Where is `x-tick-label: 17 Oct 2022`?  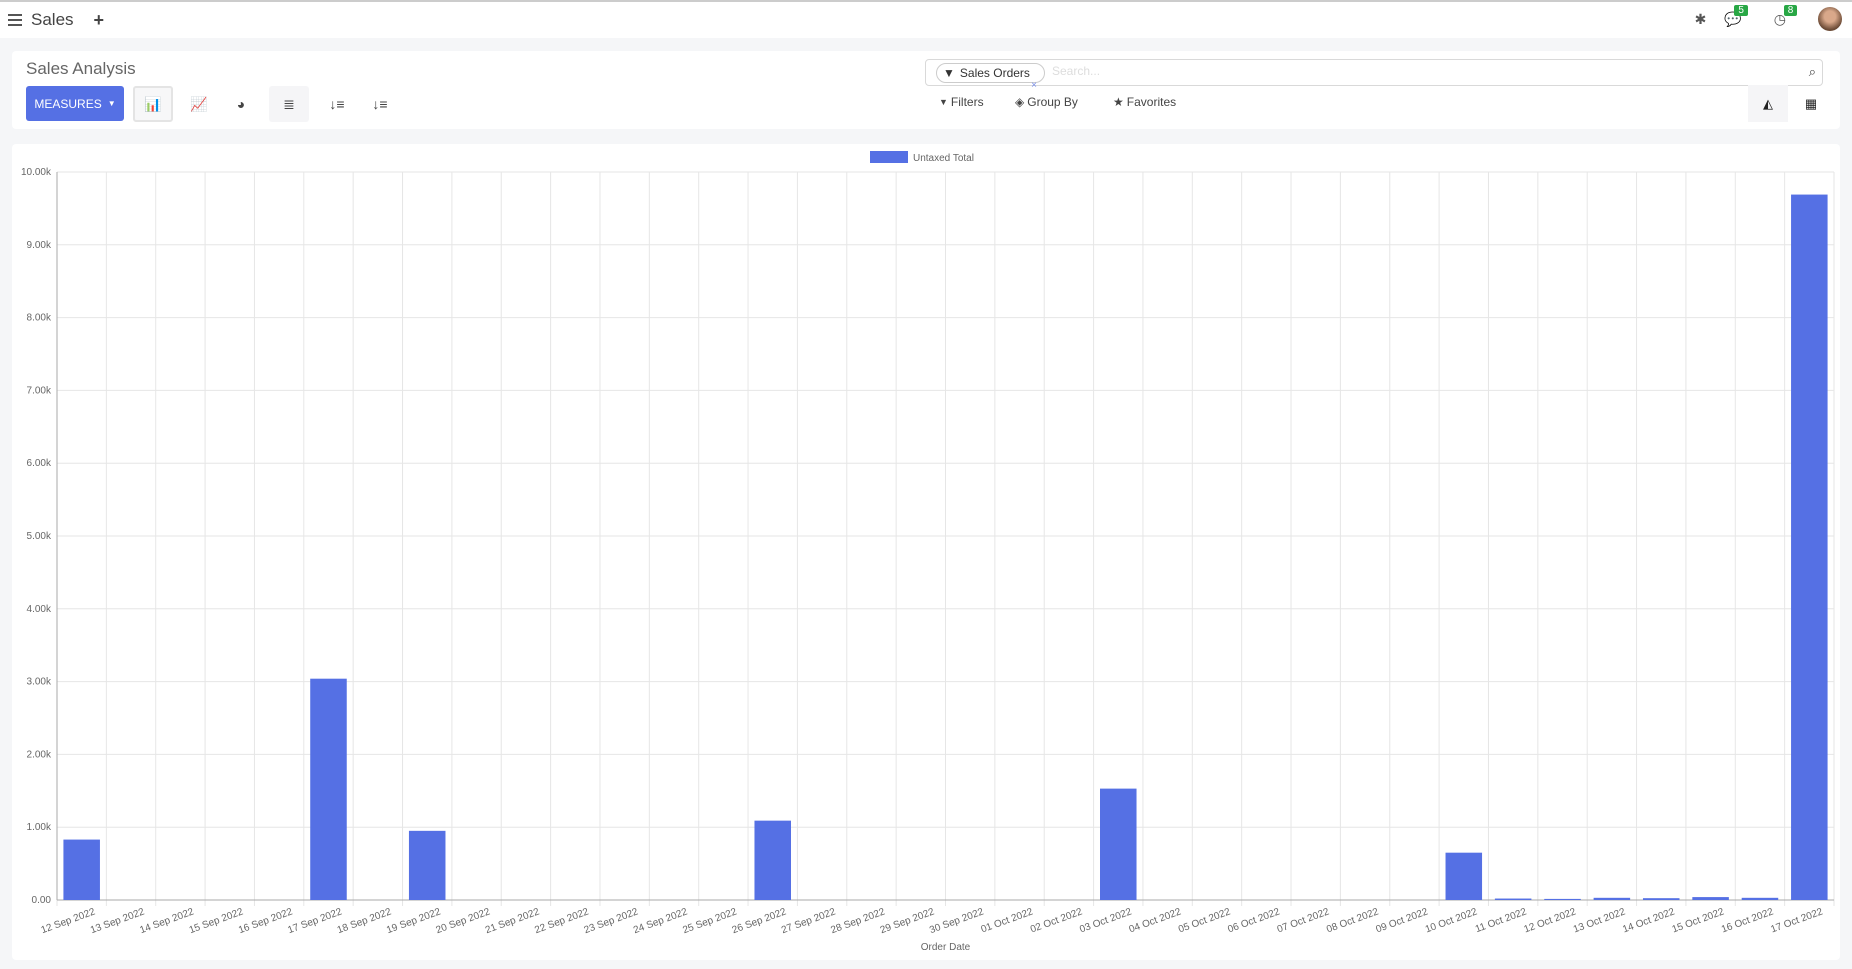
x-tick-label: 17 Oct 2022 is located at coordinates (1796, 920).